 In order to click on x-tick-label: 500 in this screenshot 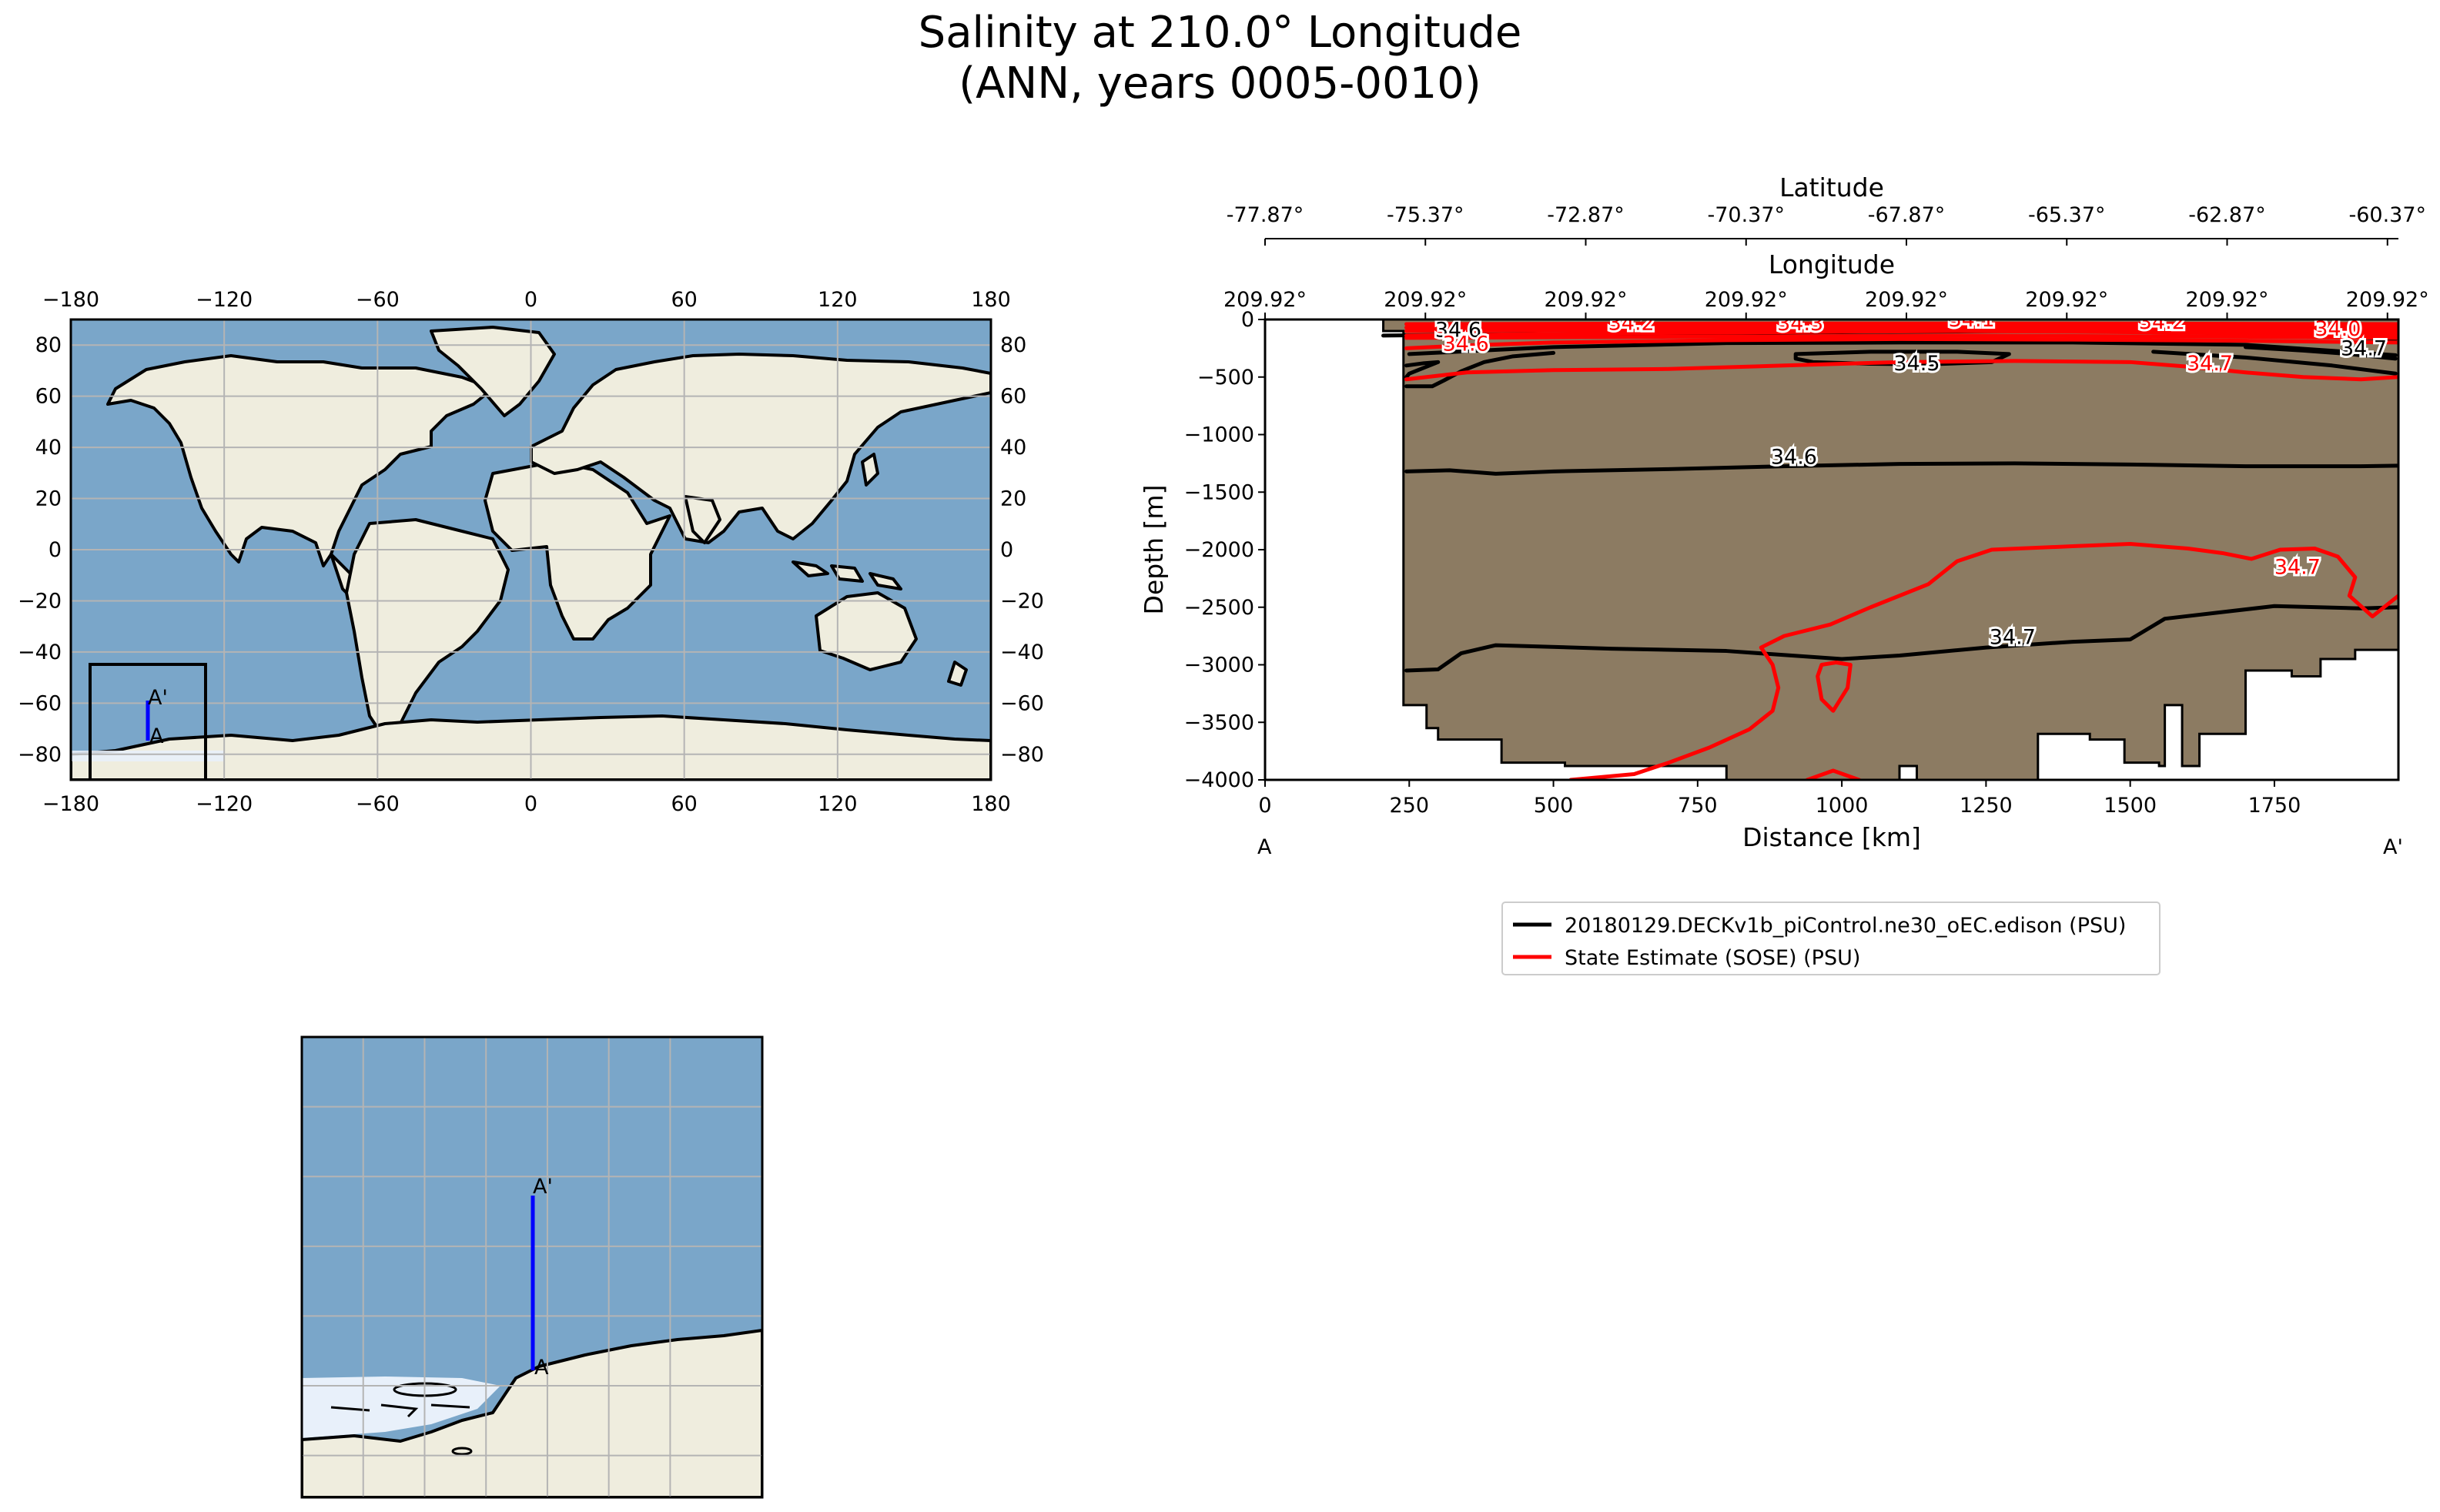, I will do `click(1554, 806)`.